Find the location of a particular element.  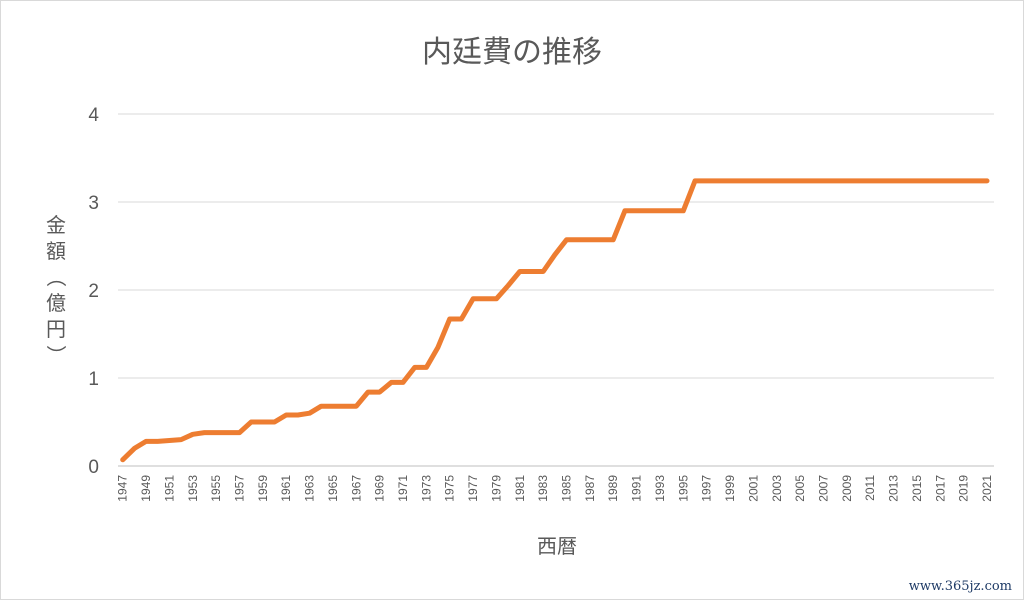

x-tick-label-1963: 1963 is located at coordinates (310, 488).